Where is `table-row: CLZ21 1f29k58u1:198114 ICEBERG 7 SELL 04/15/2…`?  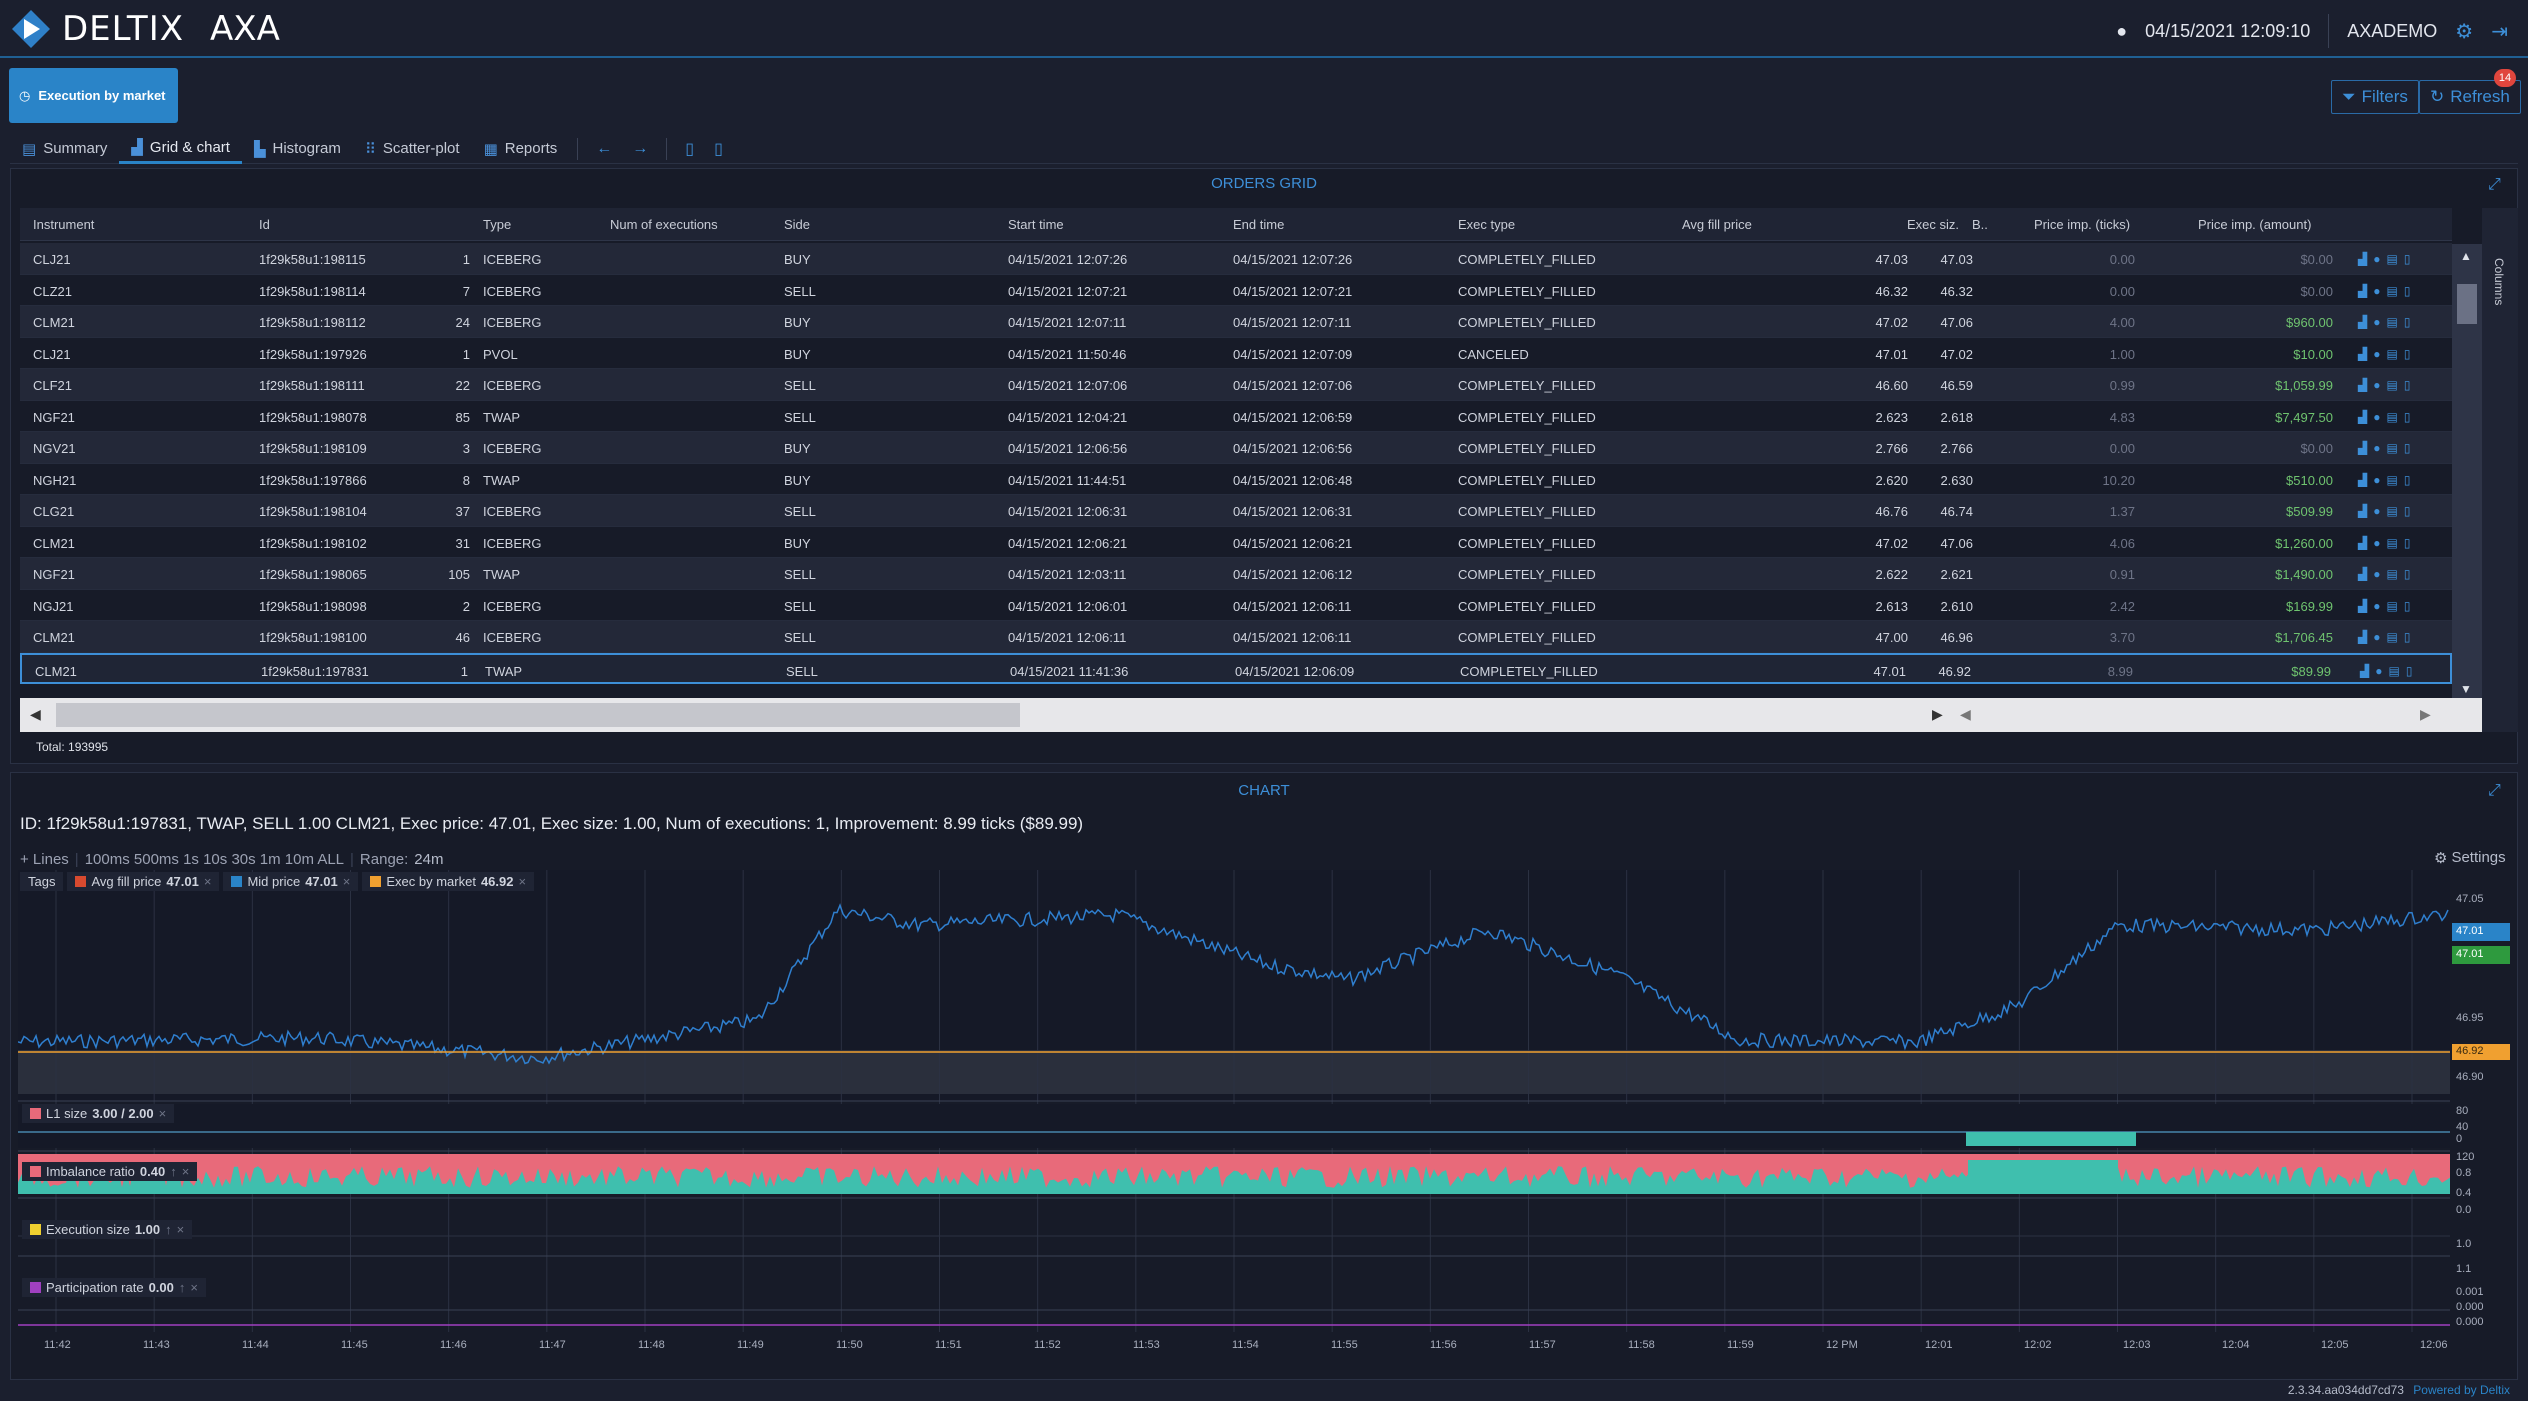
table-row: CLZ21 1f29k58u1:198114 ICEBERG 7 SELL 04/15/2… is located at coordinates (1236, 290).